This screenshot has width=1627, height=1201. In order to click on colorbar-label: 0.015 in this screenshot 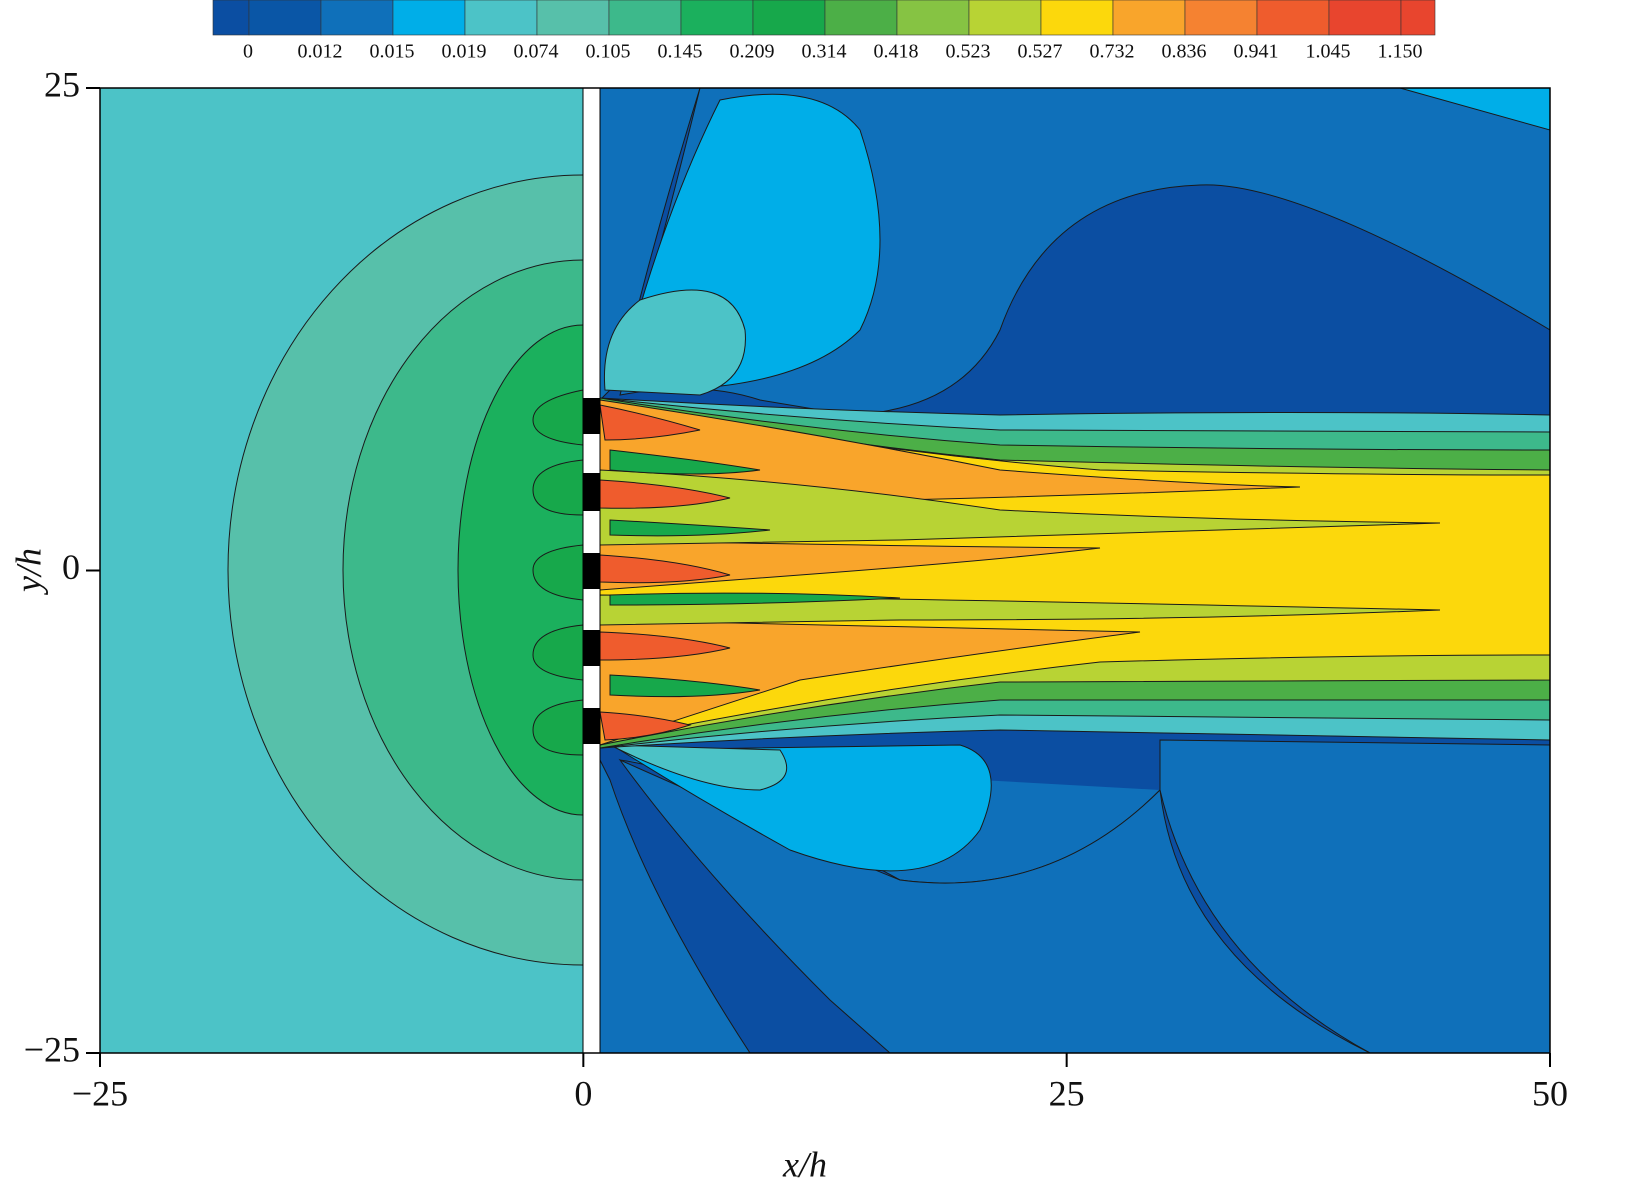, I will do `click(392, 52)`.